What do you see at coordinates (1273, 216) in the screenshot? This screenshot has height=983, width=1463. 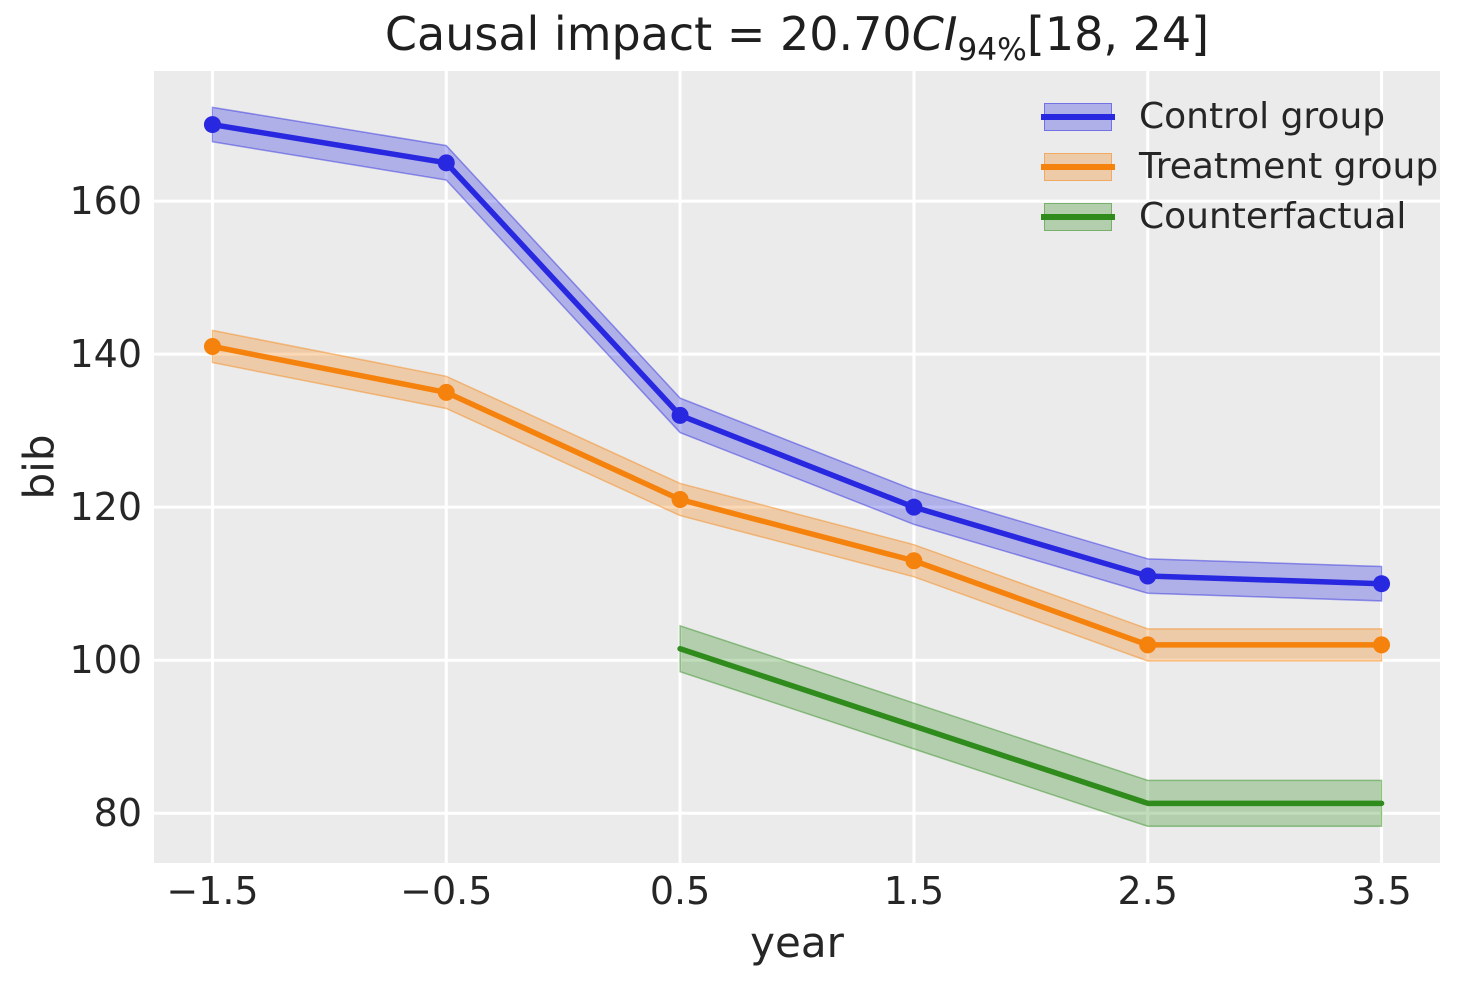 I see `legend-label: Counterfactual` at bounding box center [1273, 216].